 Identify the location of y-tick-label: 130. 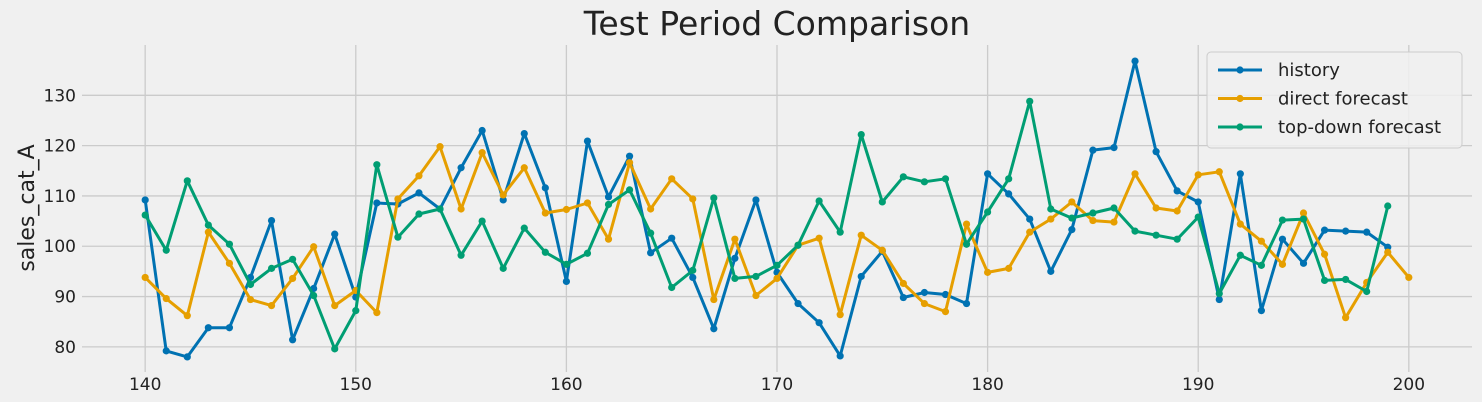
(60, 96).